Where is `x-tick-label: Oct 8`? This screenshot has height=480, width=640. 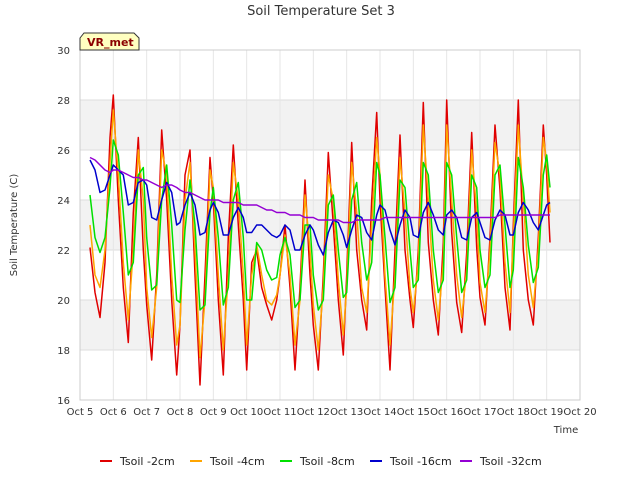
x-tick-label: Oct 8 is located at coordinates (180, 412).